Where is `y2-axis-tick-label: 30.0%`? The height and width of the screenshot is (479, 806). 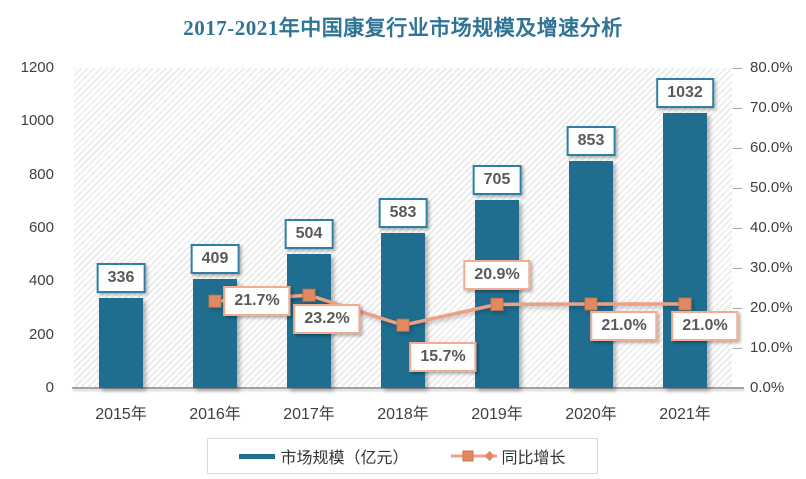 y2-axis-tick-label: 30.0% is located at coordinates (771, 267).